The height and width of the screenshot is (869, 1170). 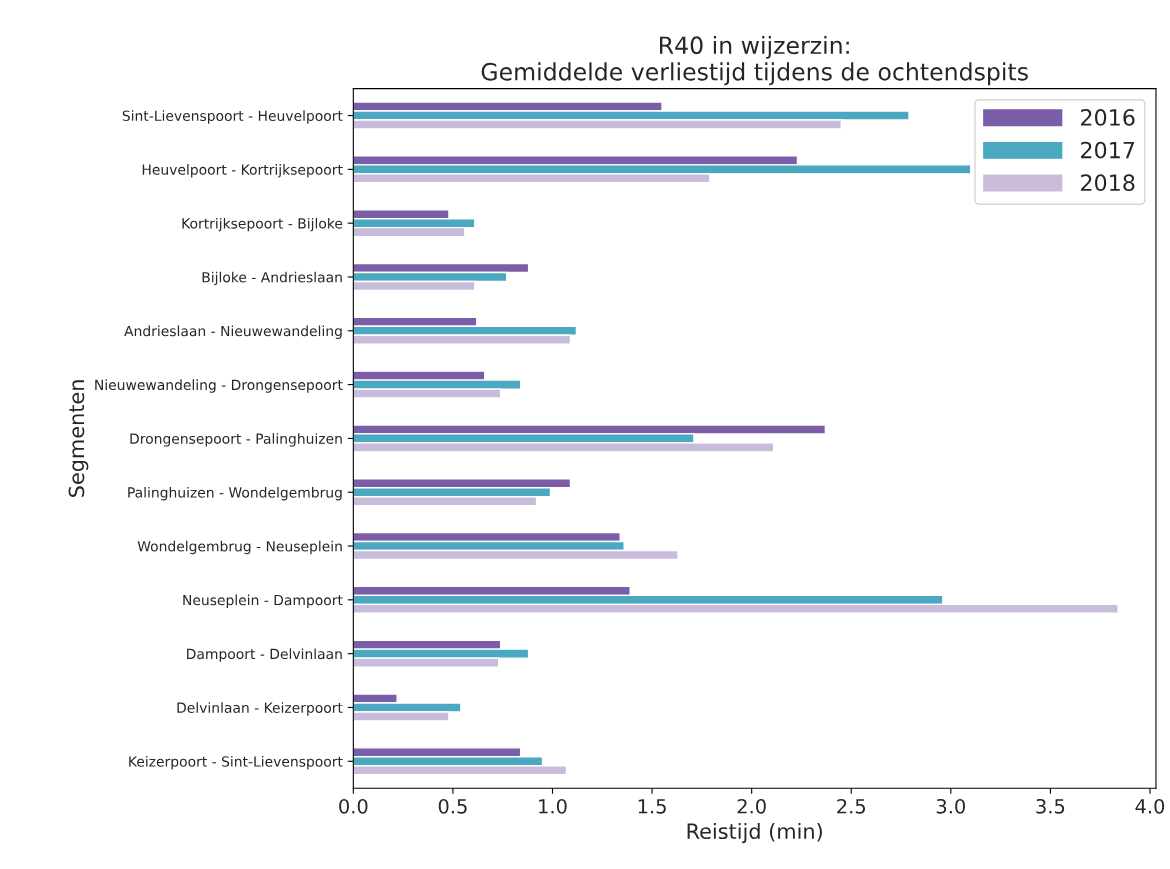 I want to click on y-tick-label: Keizerpoort - Sint-Lievenspoort, so click(x=236, y=763).